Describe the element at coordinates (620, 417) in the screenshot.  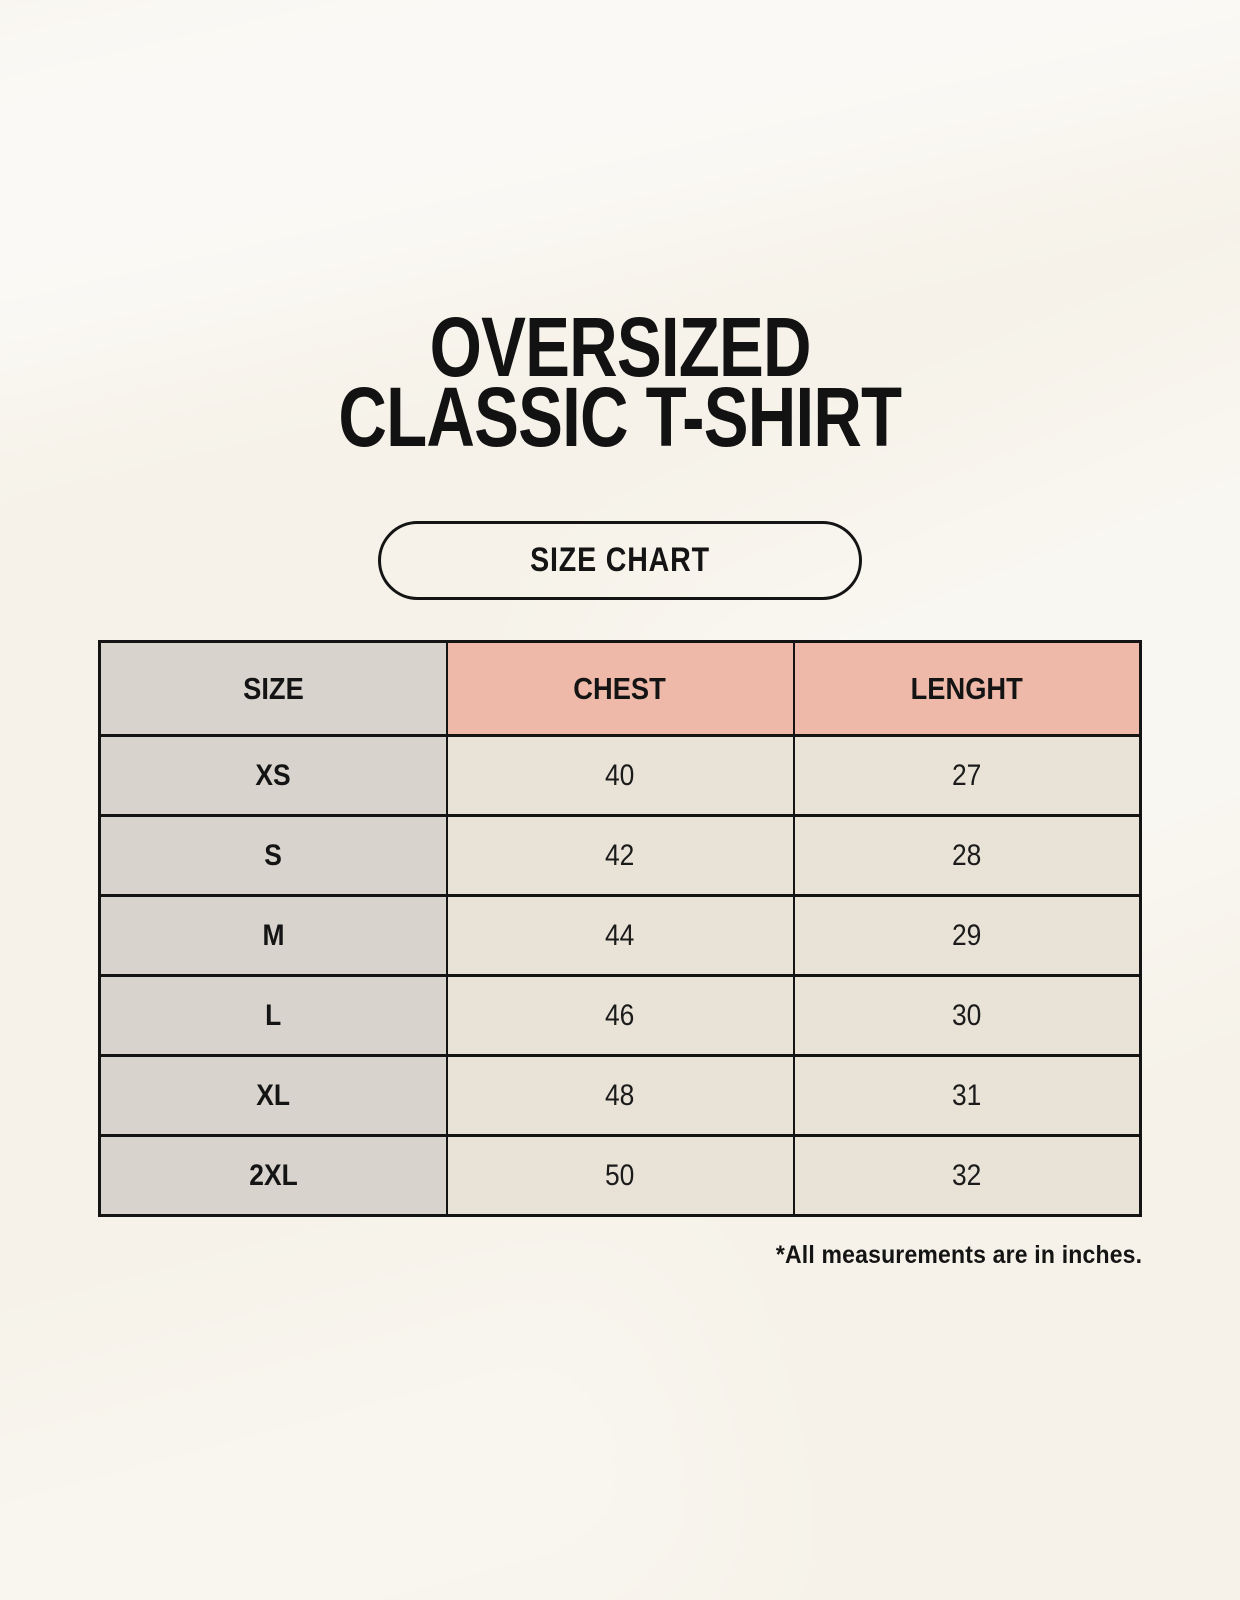
I see `title-line-2: CLASSIC T-SHIRT` at that location.